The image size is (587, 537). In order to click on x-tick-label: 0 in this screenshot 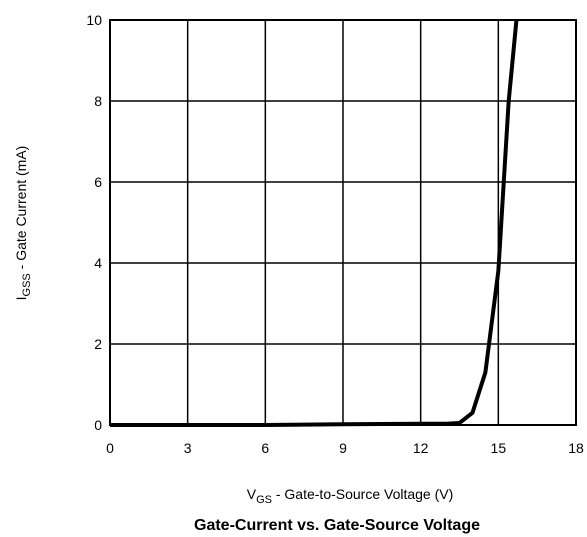, I will do `click(110, 448)`.